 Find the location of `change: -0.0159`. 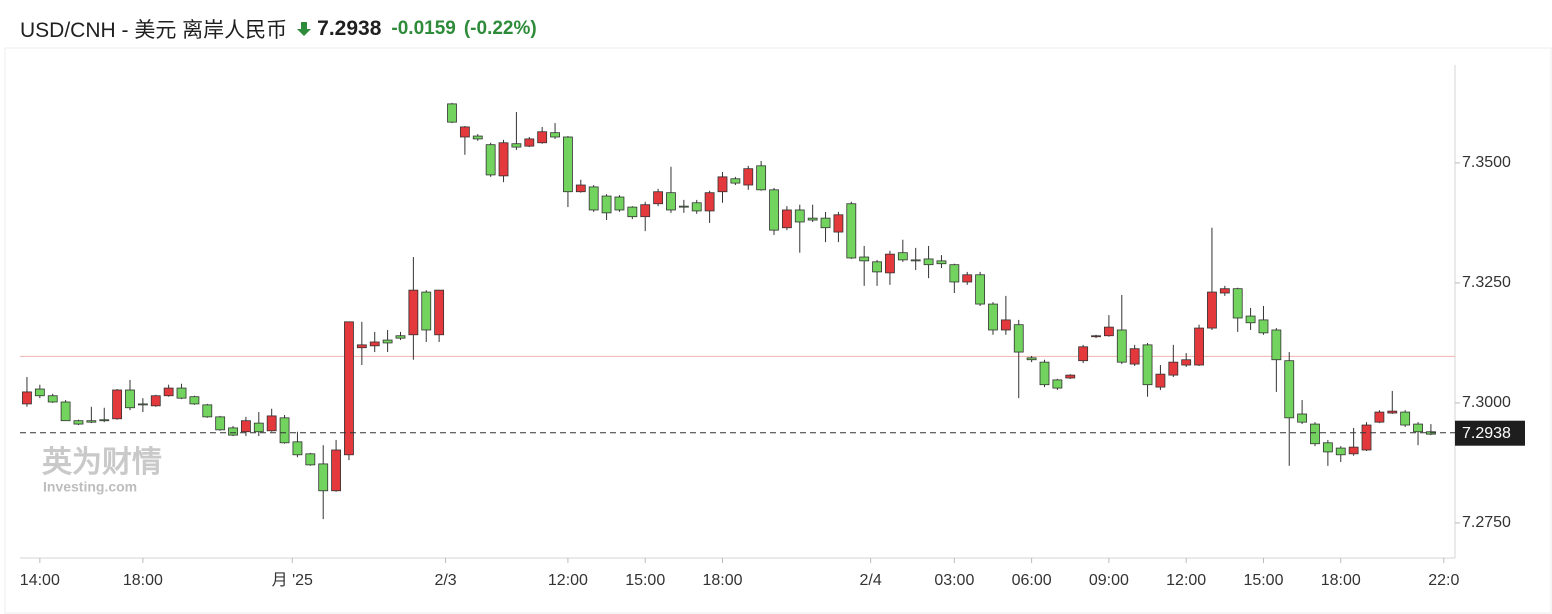

change: -0.0159 is located at coordinates (423, 28).